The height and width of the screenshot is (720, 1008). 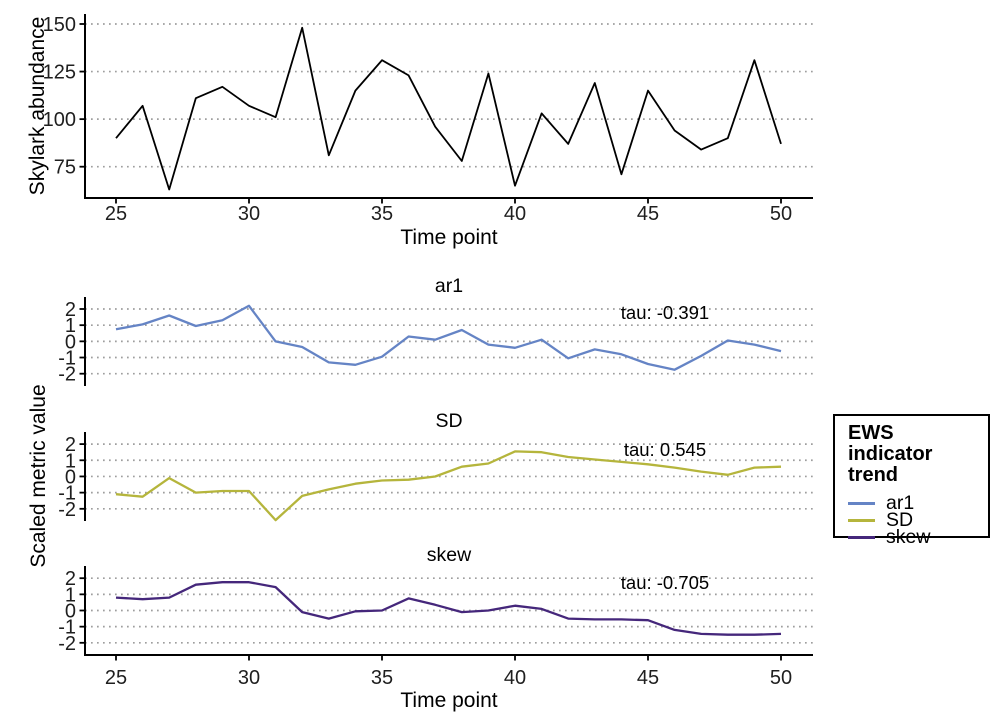 I want to click on facet-x-axis-title: Time point, so click(x=449, y=700).